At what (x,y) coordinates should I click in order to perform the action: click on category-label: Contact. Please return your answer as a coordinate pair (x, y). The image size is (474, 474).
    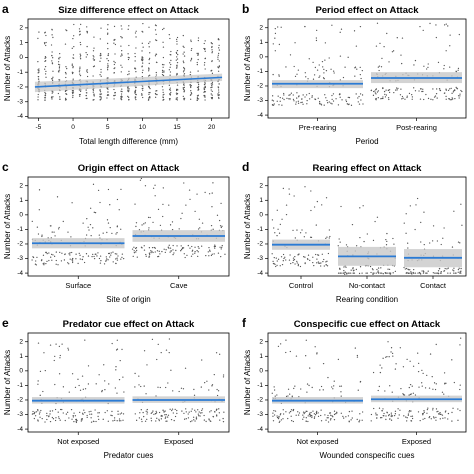
    Looking at the image, I should click on (433, 285).